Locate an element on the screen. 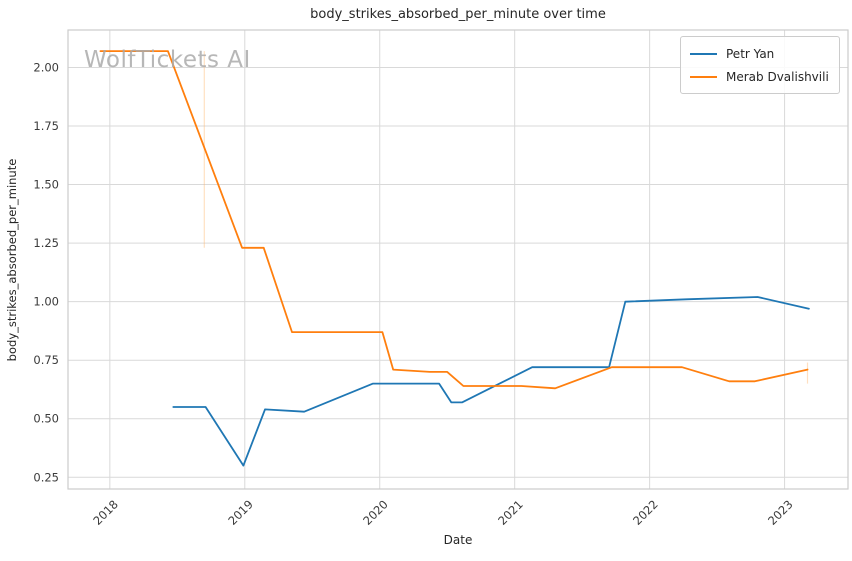 This screenshot has height=561, width=852. legend-label-merab-dvalishvili: Merab Dvalishvili is located at coordinates (777, 76).